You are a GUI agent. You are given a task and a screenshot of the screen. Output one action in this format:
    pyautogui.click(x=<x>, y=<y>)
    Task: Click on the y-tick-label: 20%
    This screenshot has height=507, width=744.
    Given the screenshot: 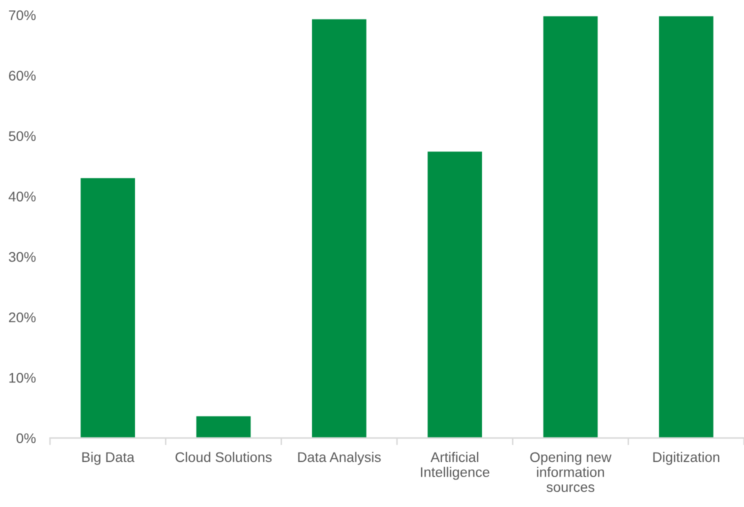 What is the action you would take?
    pyautogui.click(x=22, y=317)
    